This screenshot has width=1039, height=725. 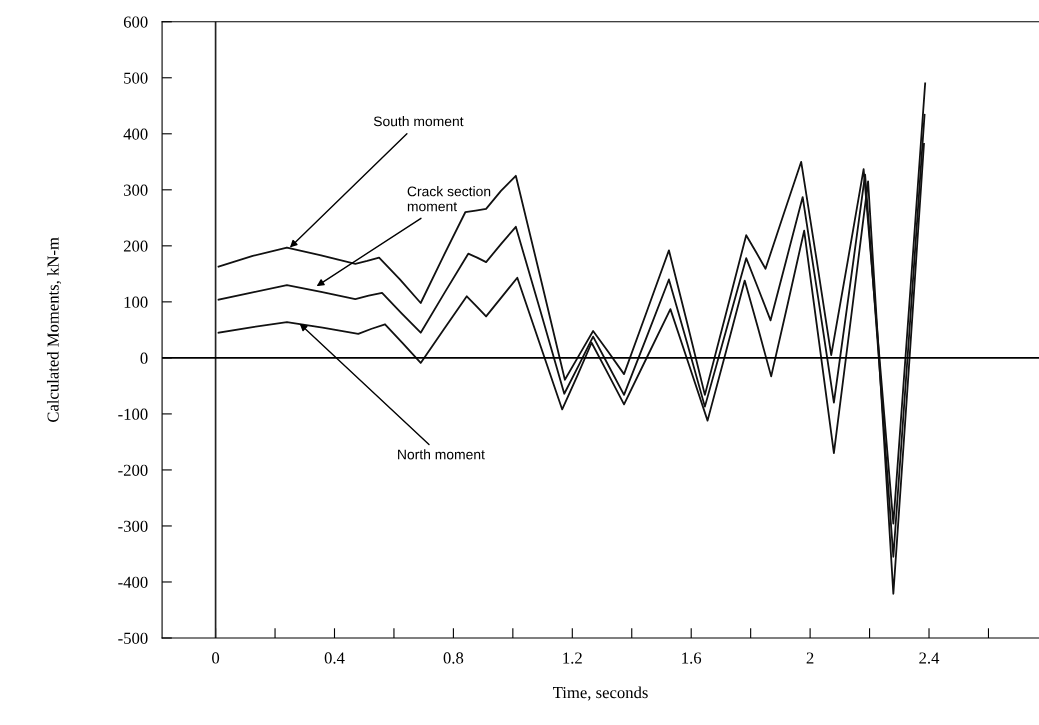 What do you see at coordinates (133, 526) in the screenshot?
I see `y-tick-label: -300` at bounding box center [133, 526].